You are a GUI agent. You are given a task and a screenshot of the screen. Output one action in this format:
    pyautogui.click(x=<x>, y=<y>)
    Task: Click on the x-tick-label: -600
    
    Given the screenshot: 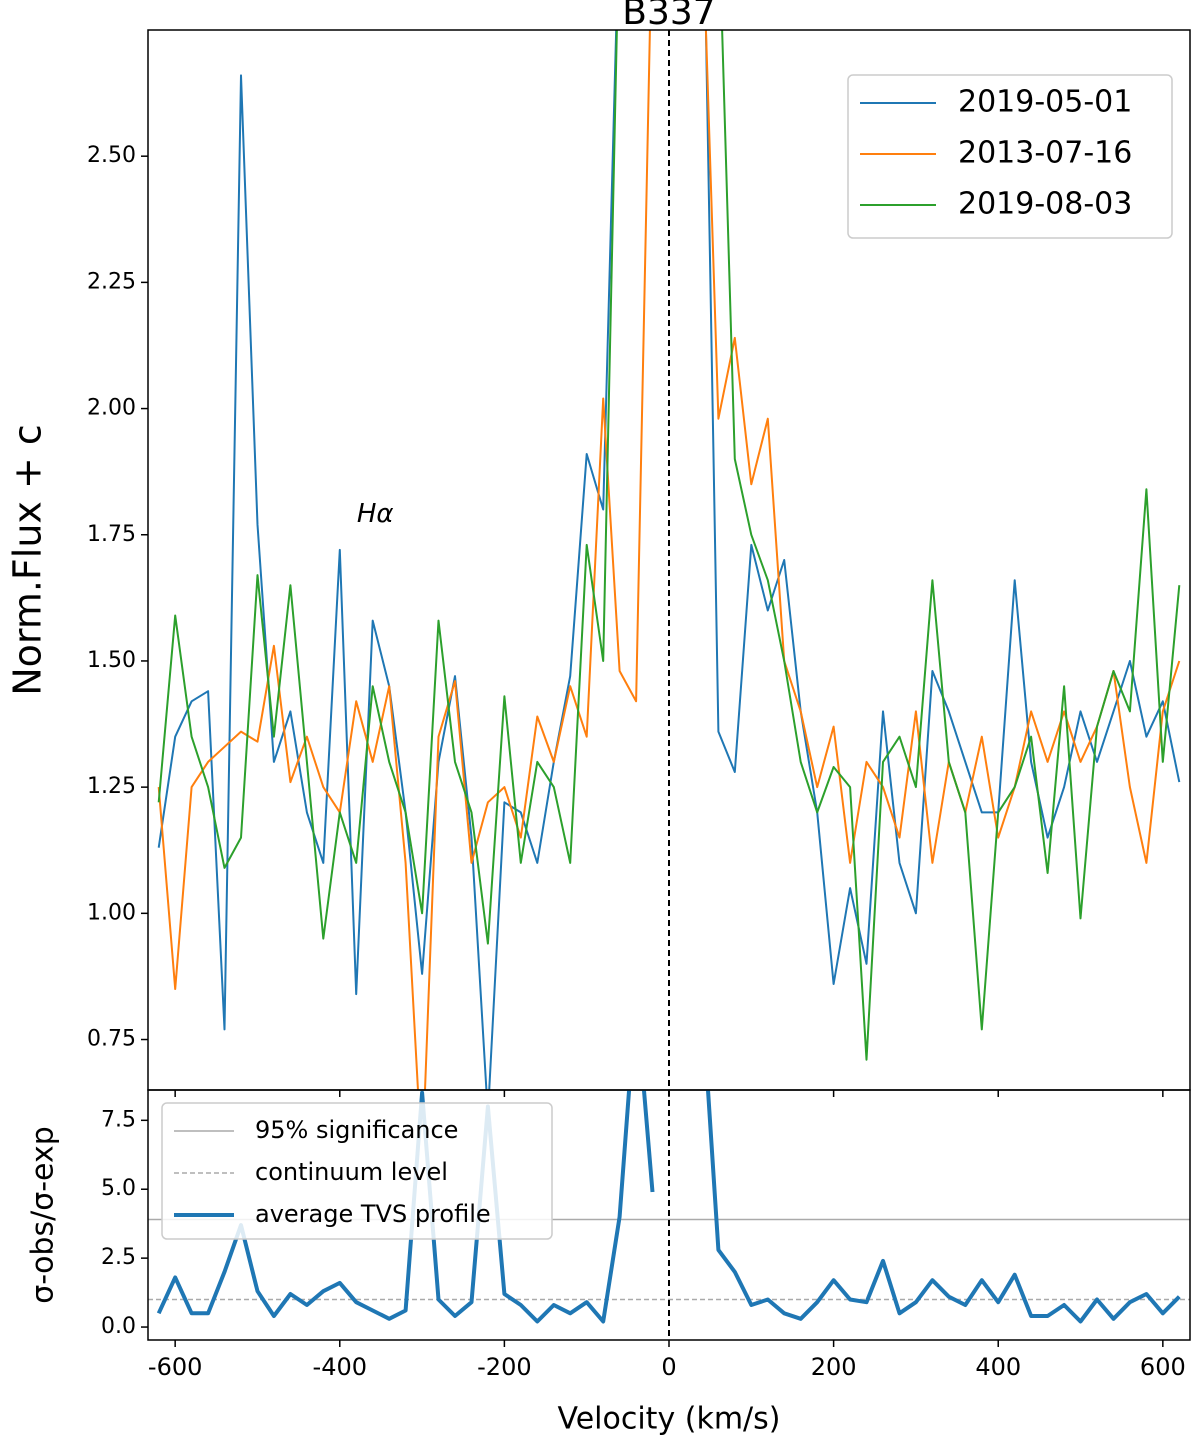 What is the action you would take?
    pyautogui.click(x=175, y=1367)
    